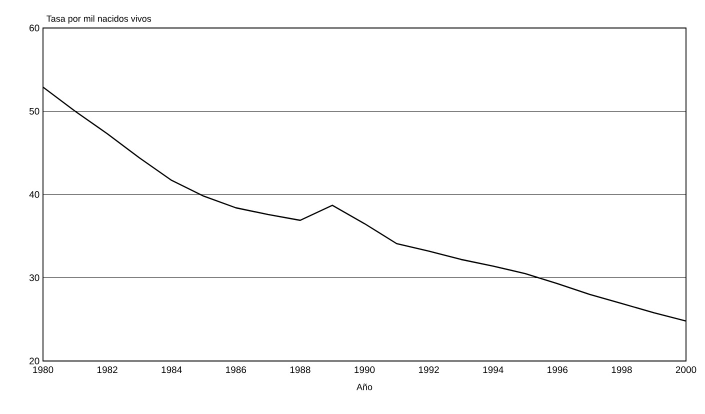  Describe the element at coordinates (107, 370) in the screenshot. I see `x-tick-label: 1982` at that location.